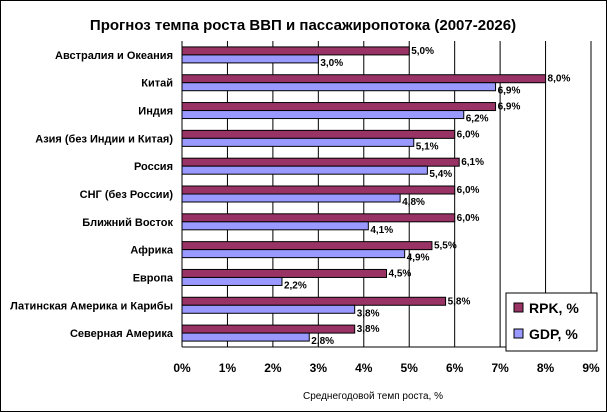 This screenshot has height=412, width=607. Describe the element at coordinates (295, 285) in the screenshot. I see `data-label-gdp: 2,2%` at that location.